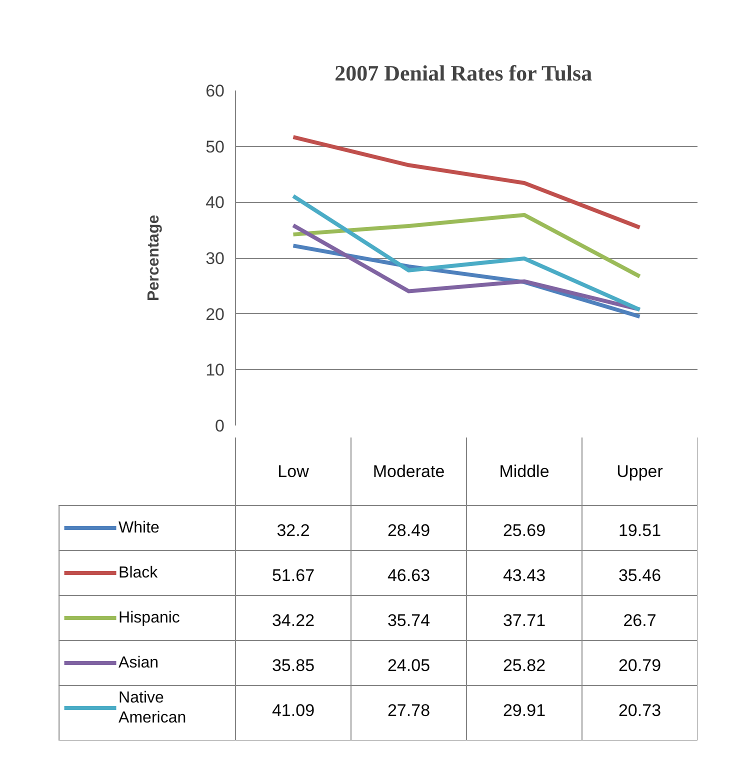 The image size is (732, 773). Describe the element at coordinates (408, 665) in the screenshot. I see `data-label: 24.05` at that location.